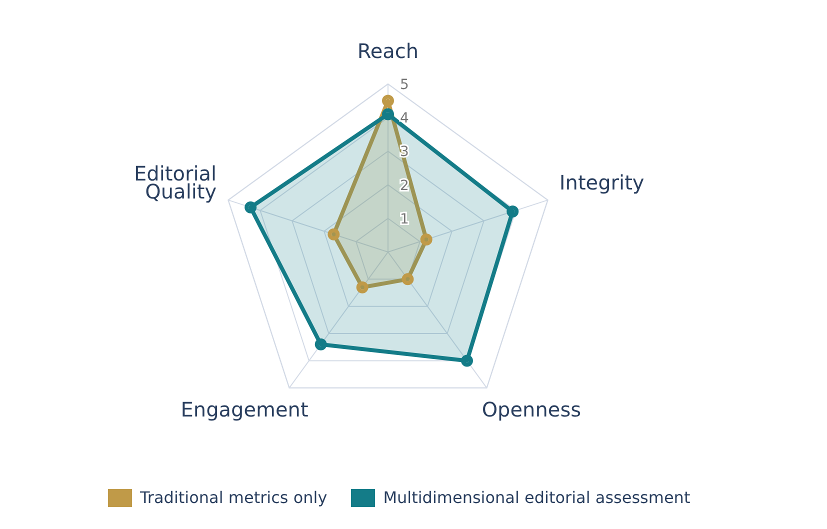 Image resolution: width=827 pixels, height=529 pixels. Describe the element at coordinates (532, 409) in the screenshot. I see `spoke-label: Openness` at that location.